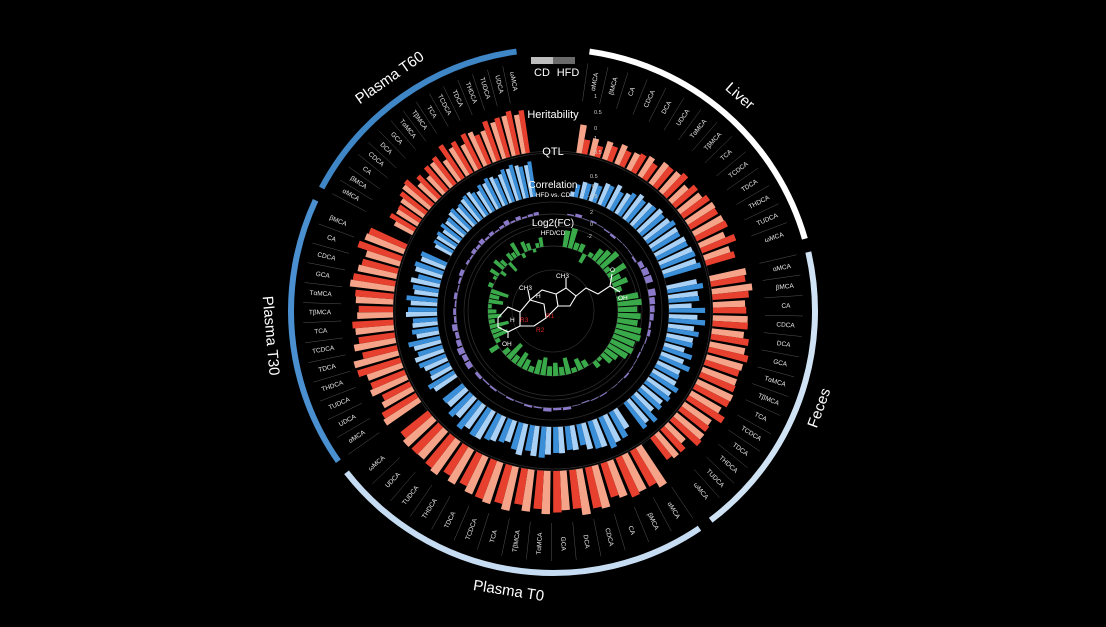 This screenshot has width=1106, height=627. Describe the element at coordinates (568, 73) in the screenshot. I see `legend-label-hfd: HFD` at that location.